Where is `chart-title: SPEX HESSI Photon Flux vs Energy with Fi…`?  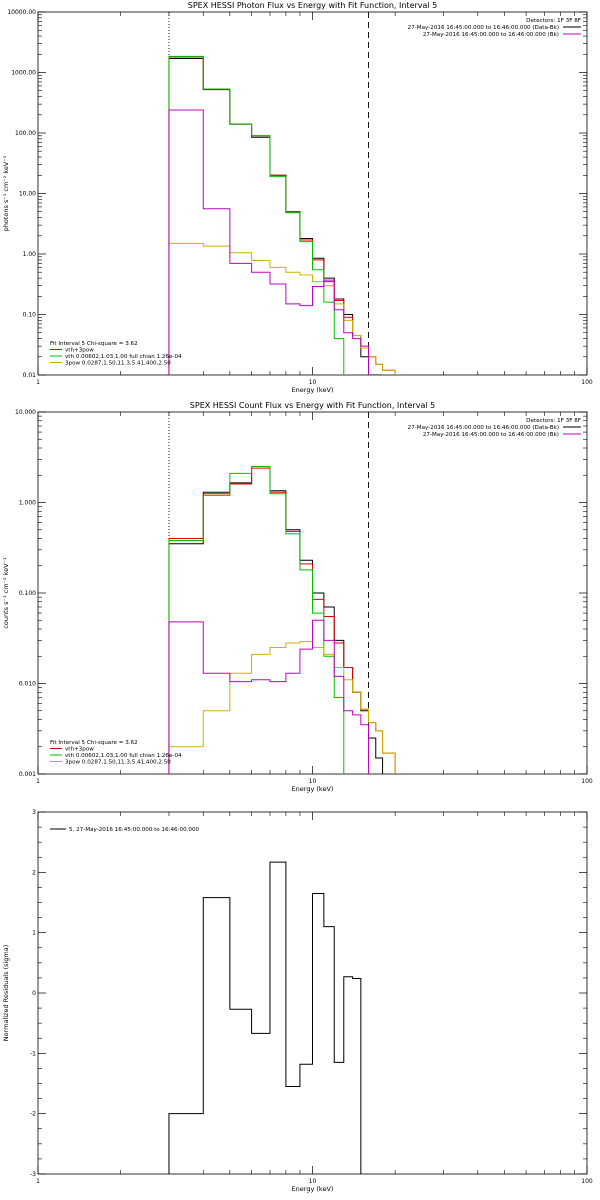
chart-title: SPEX HESSI Photon Flux vs Energy with Fi… is located at coordinates (313, 5).